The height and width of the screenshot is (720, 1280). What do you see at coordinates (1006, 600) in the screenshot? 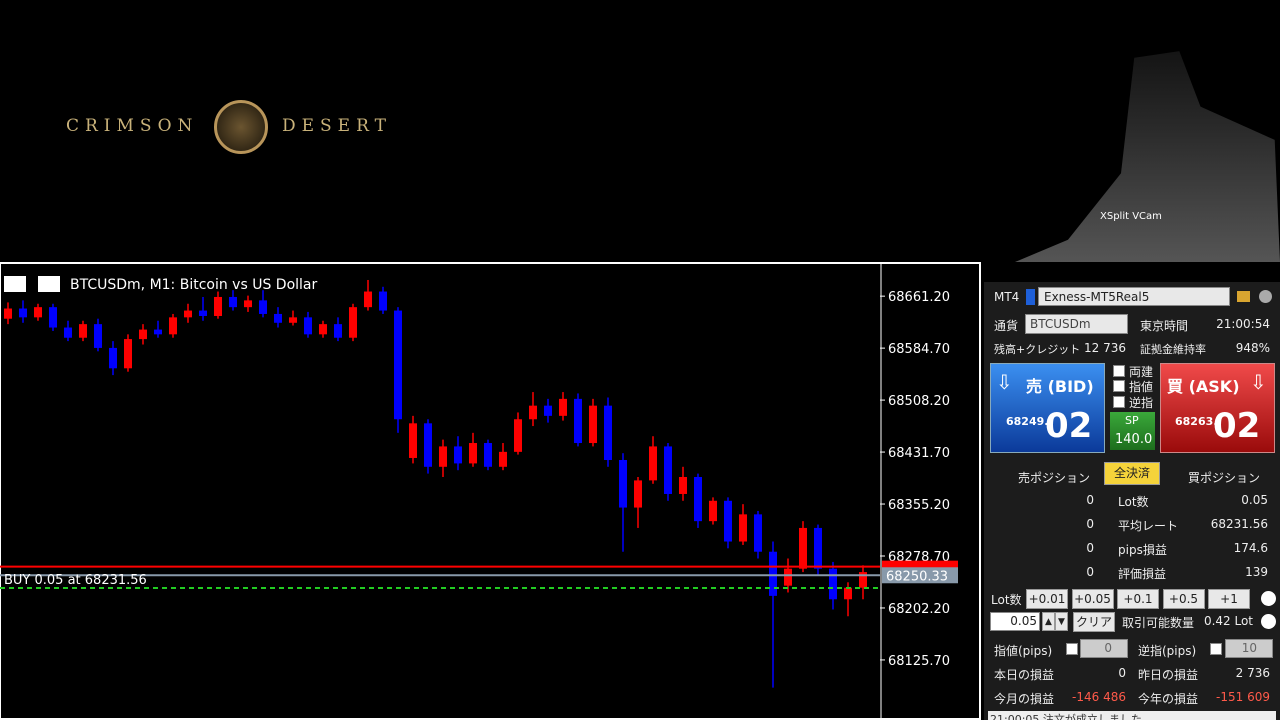
I see `lot-label: Lot数` at bounding box center [1006, 600].